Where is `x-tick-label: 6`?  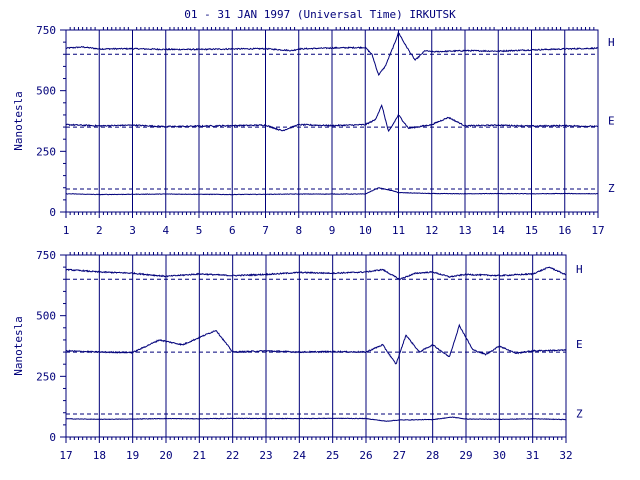 x-tick-label: 6 is located at coordinates (232, 230).